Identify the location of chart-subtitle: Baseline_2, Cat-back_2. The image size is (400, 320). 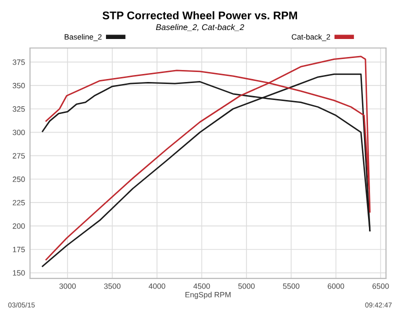
(200, 28).